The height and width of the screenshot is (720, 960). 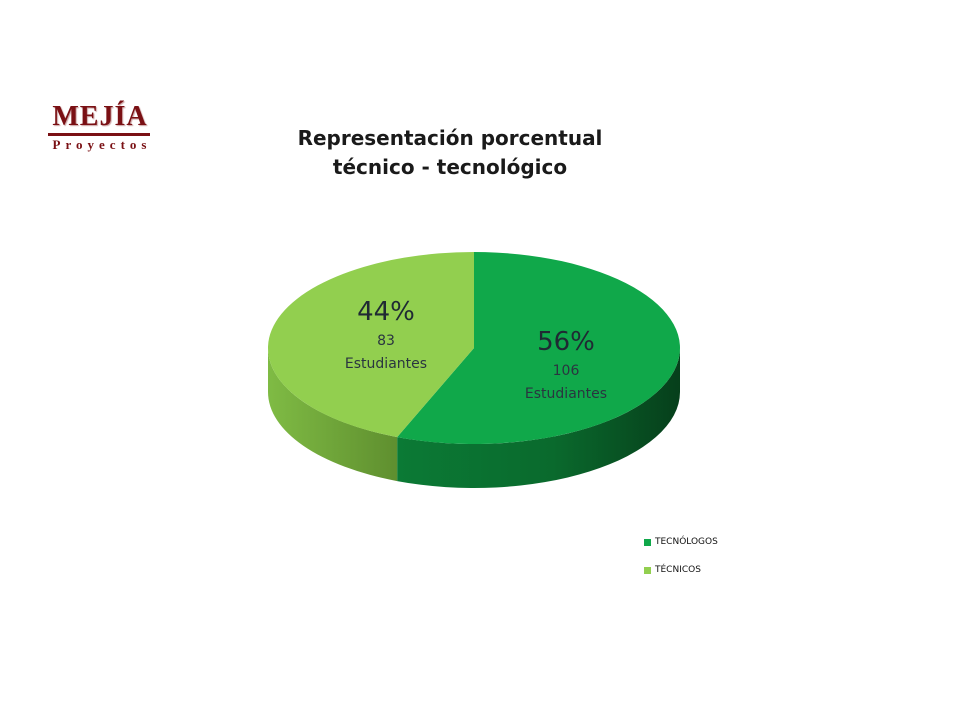 What do you see at coordinates (386, 341) in the screenshot?
I see `pie-label-count-tecnicos: 83` at bounding box center [386, 341].